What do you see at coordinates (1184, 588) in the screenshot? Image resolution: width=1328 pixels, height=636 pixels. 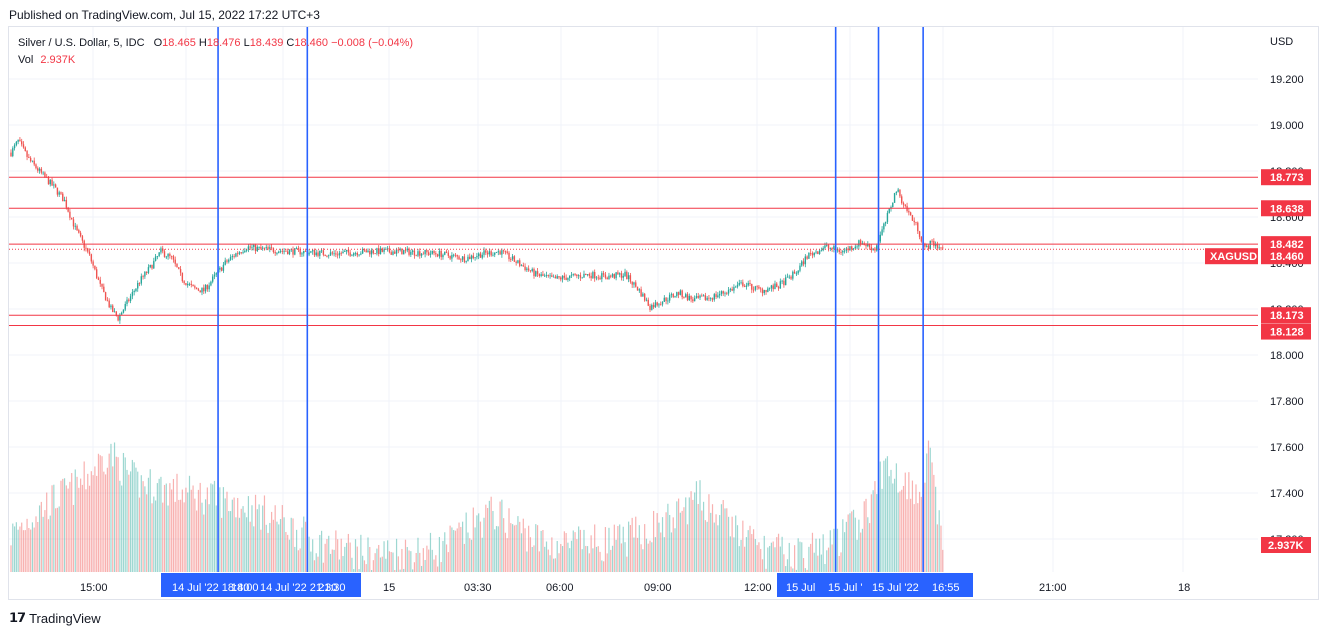 I see `x-tick-label: 18` at bounding box center [1184, 588].